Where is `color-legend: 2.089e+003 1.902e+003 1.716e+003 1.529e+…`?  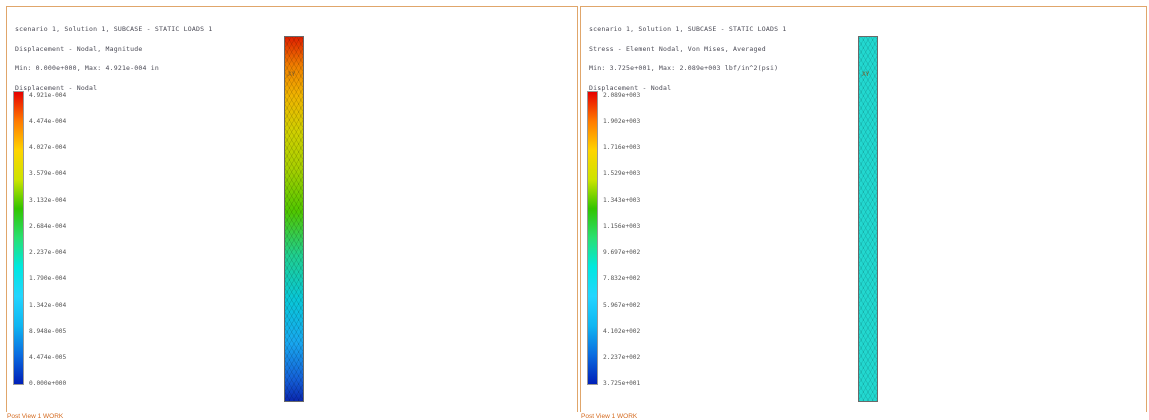
color-legend: 2.089e+003 1.902e+003 1.716e+003 1.529e+… is located at coordinates (632, 239).